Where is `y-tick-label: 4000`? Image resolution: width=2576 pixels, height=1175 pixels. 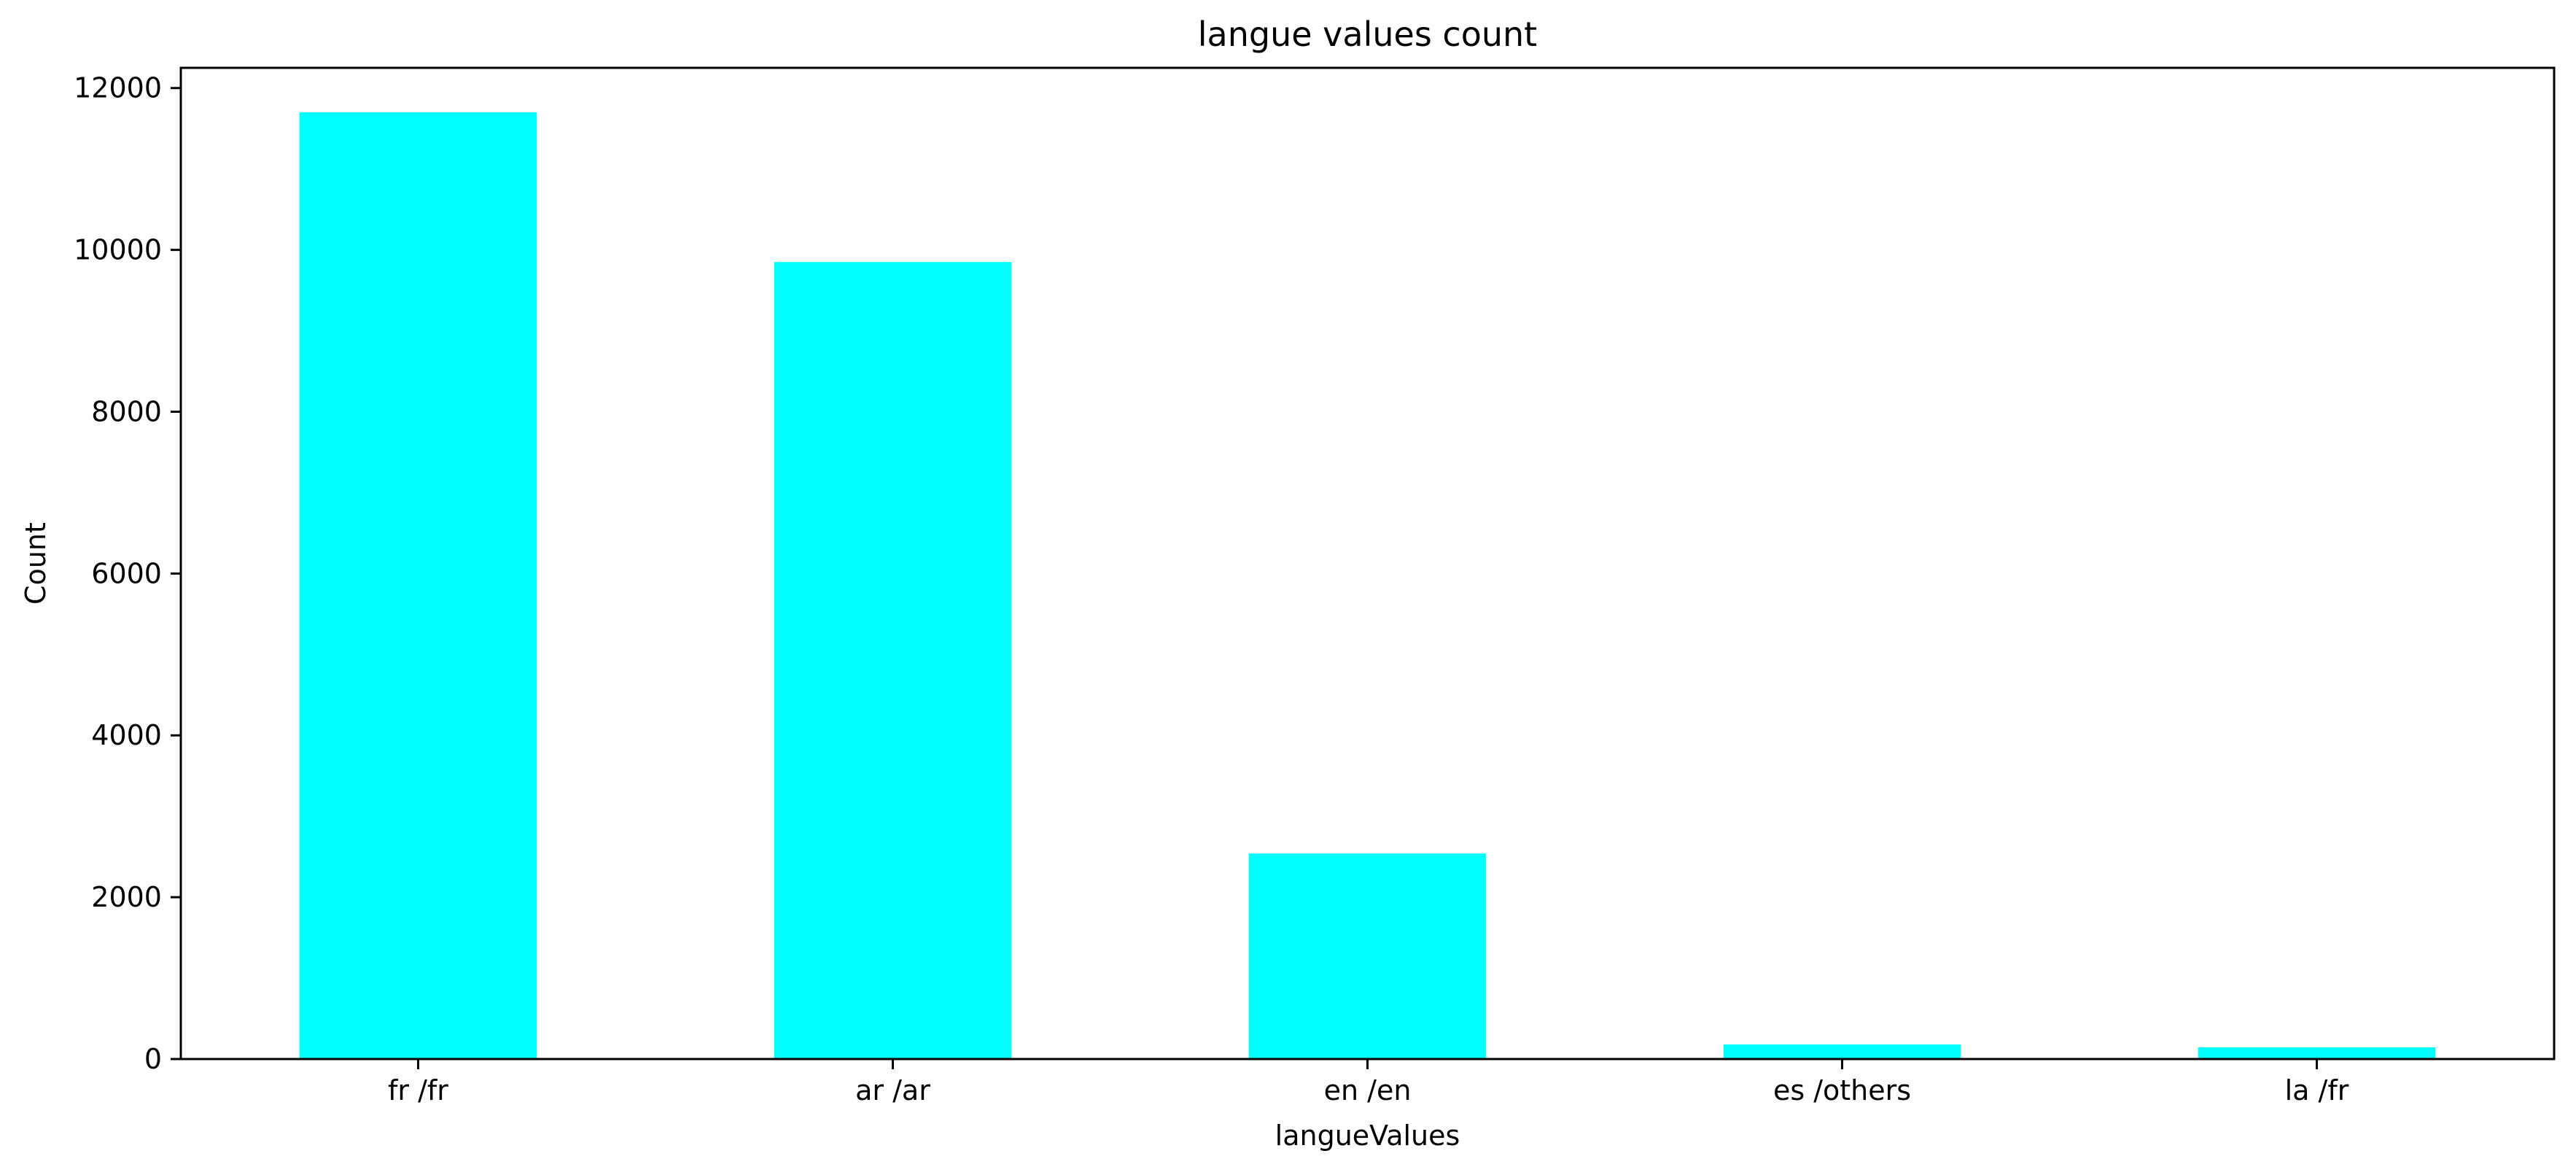
y-tick-label: 4000 is located at coordinates (126, 735).